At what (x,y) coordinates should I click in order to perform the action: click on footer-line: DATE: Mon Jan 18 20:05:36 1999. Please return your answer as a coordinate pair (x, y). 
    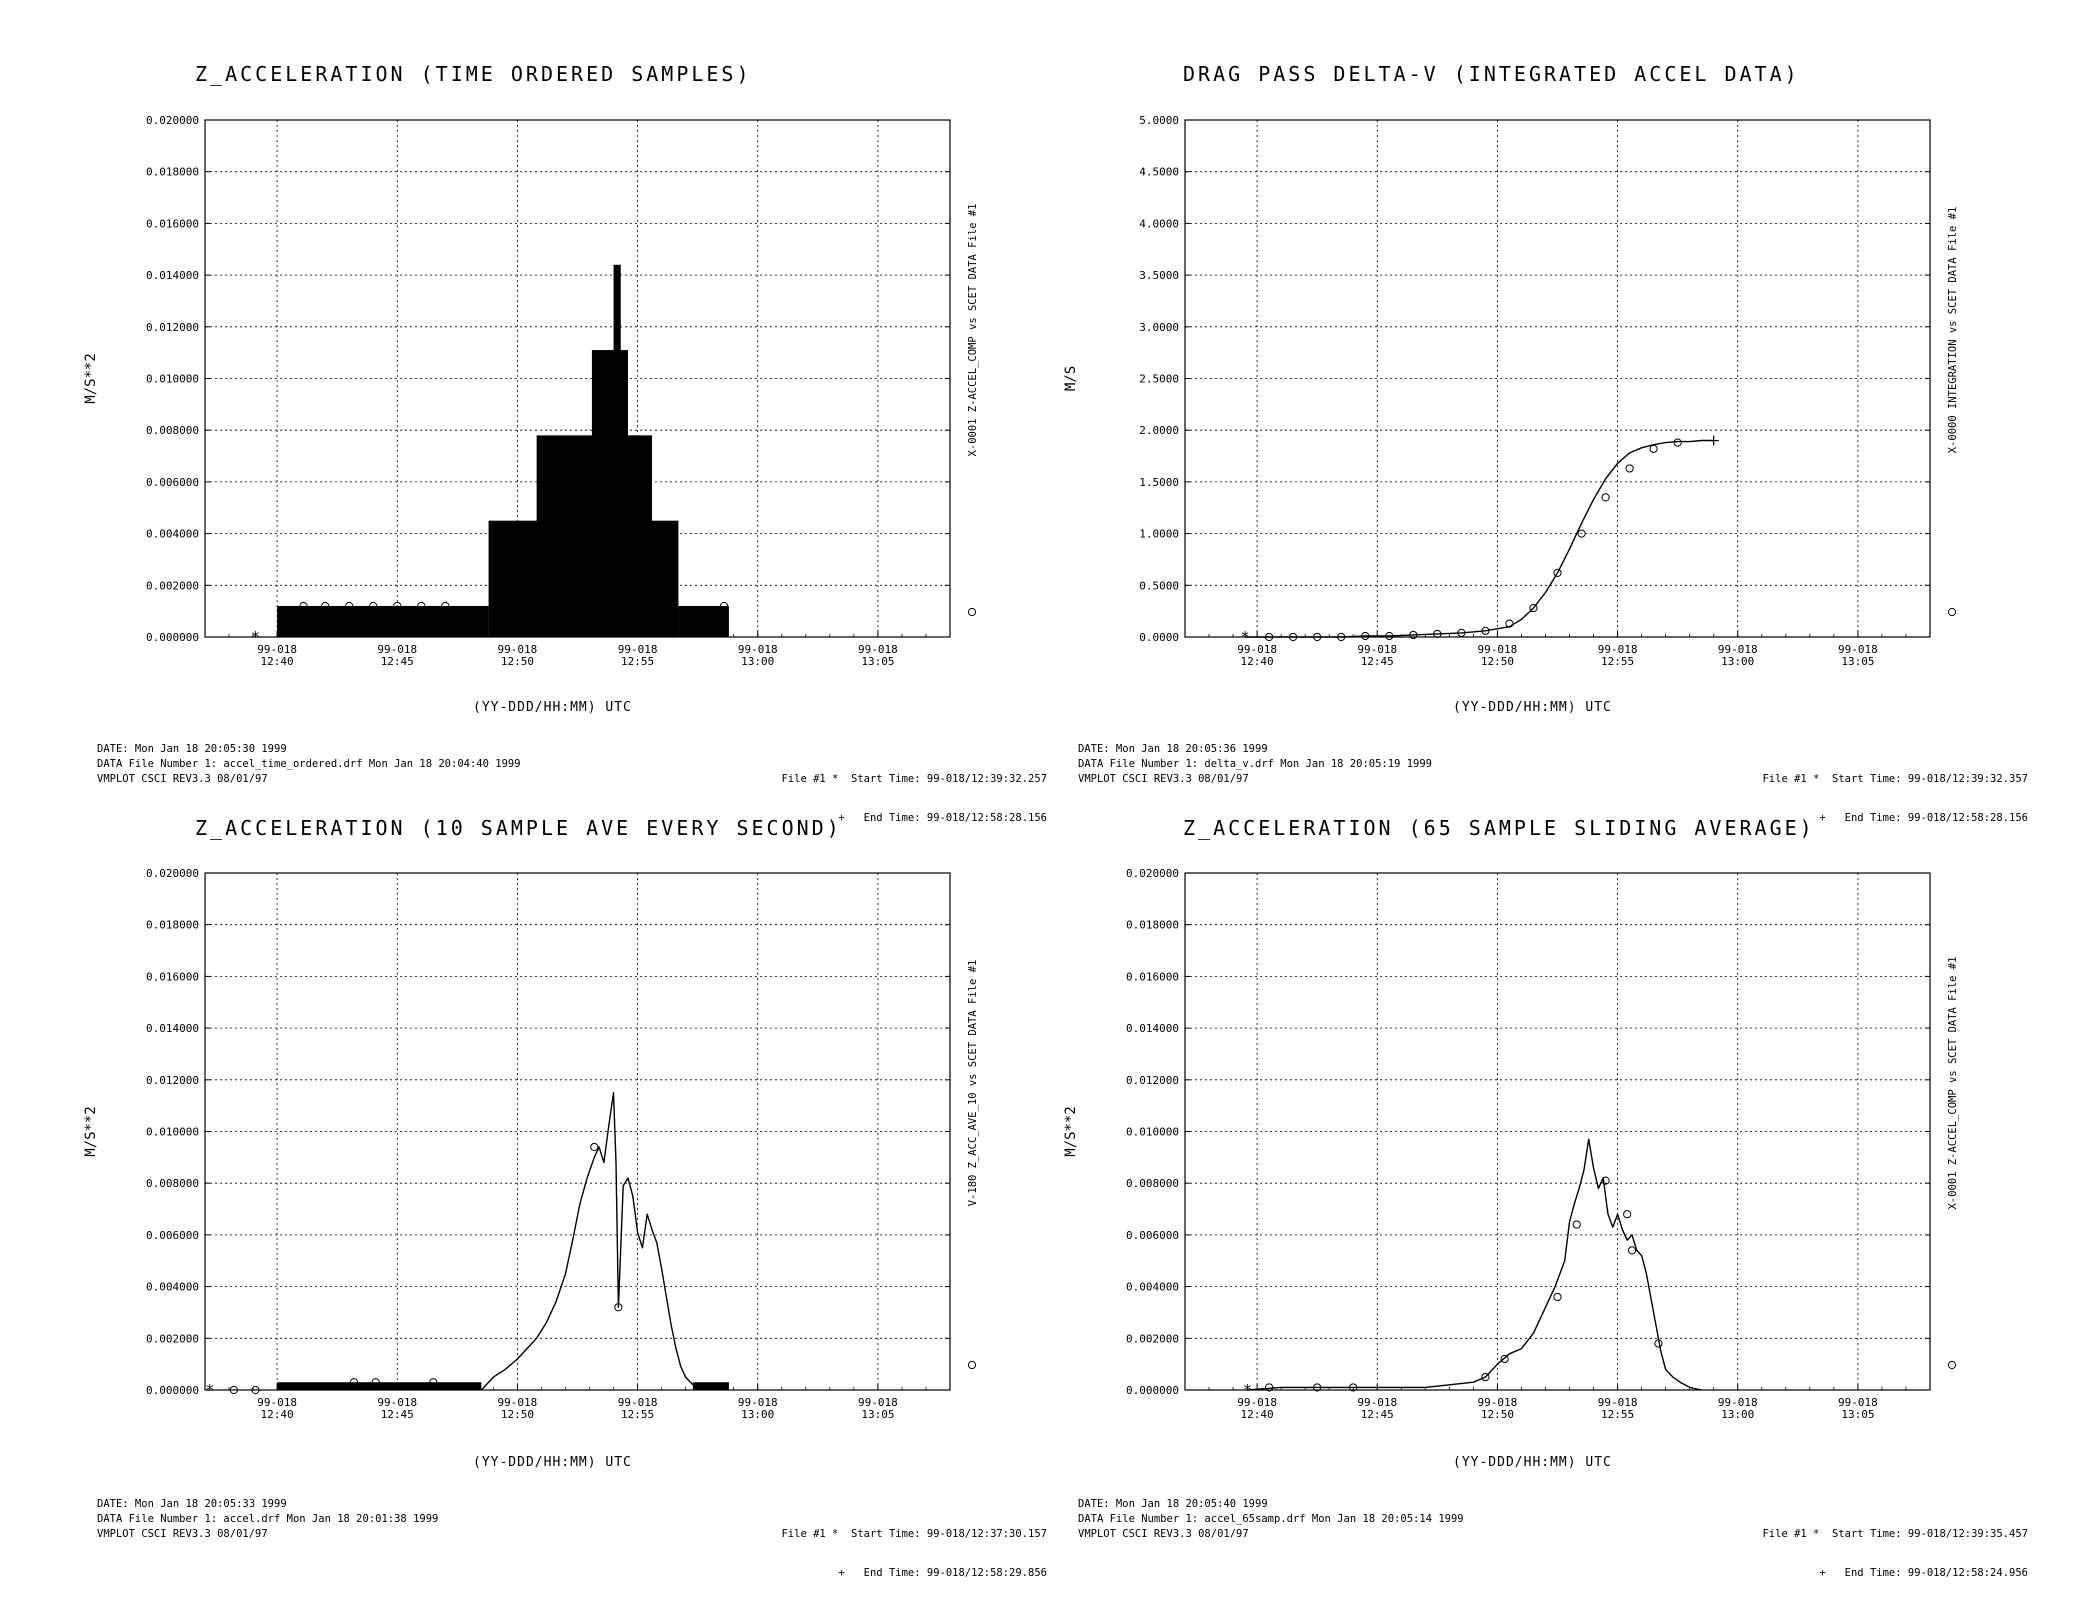
    Looking at the image, I should click on (1173, 749).